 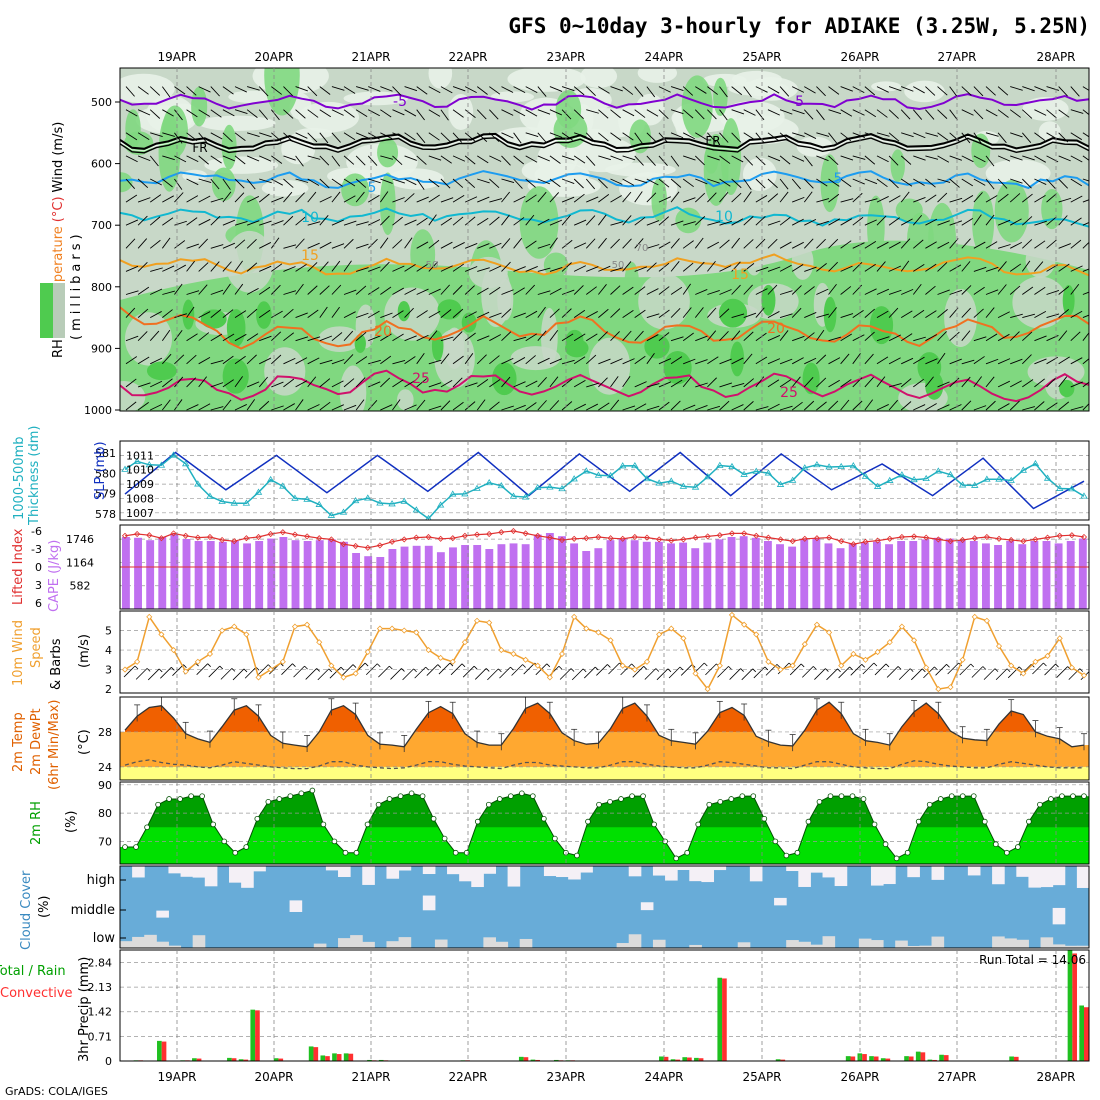 I want to click on precip-tick-label: 1.42, so click(x=100, y=1012).